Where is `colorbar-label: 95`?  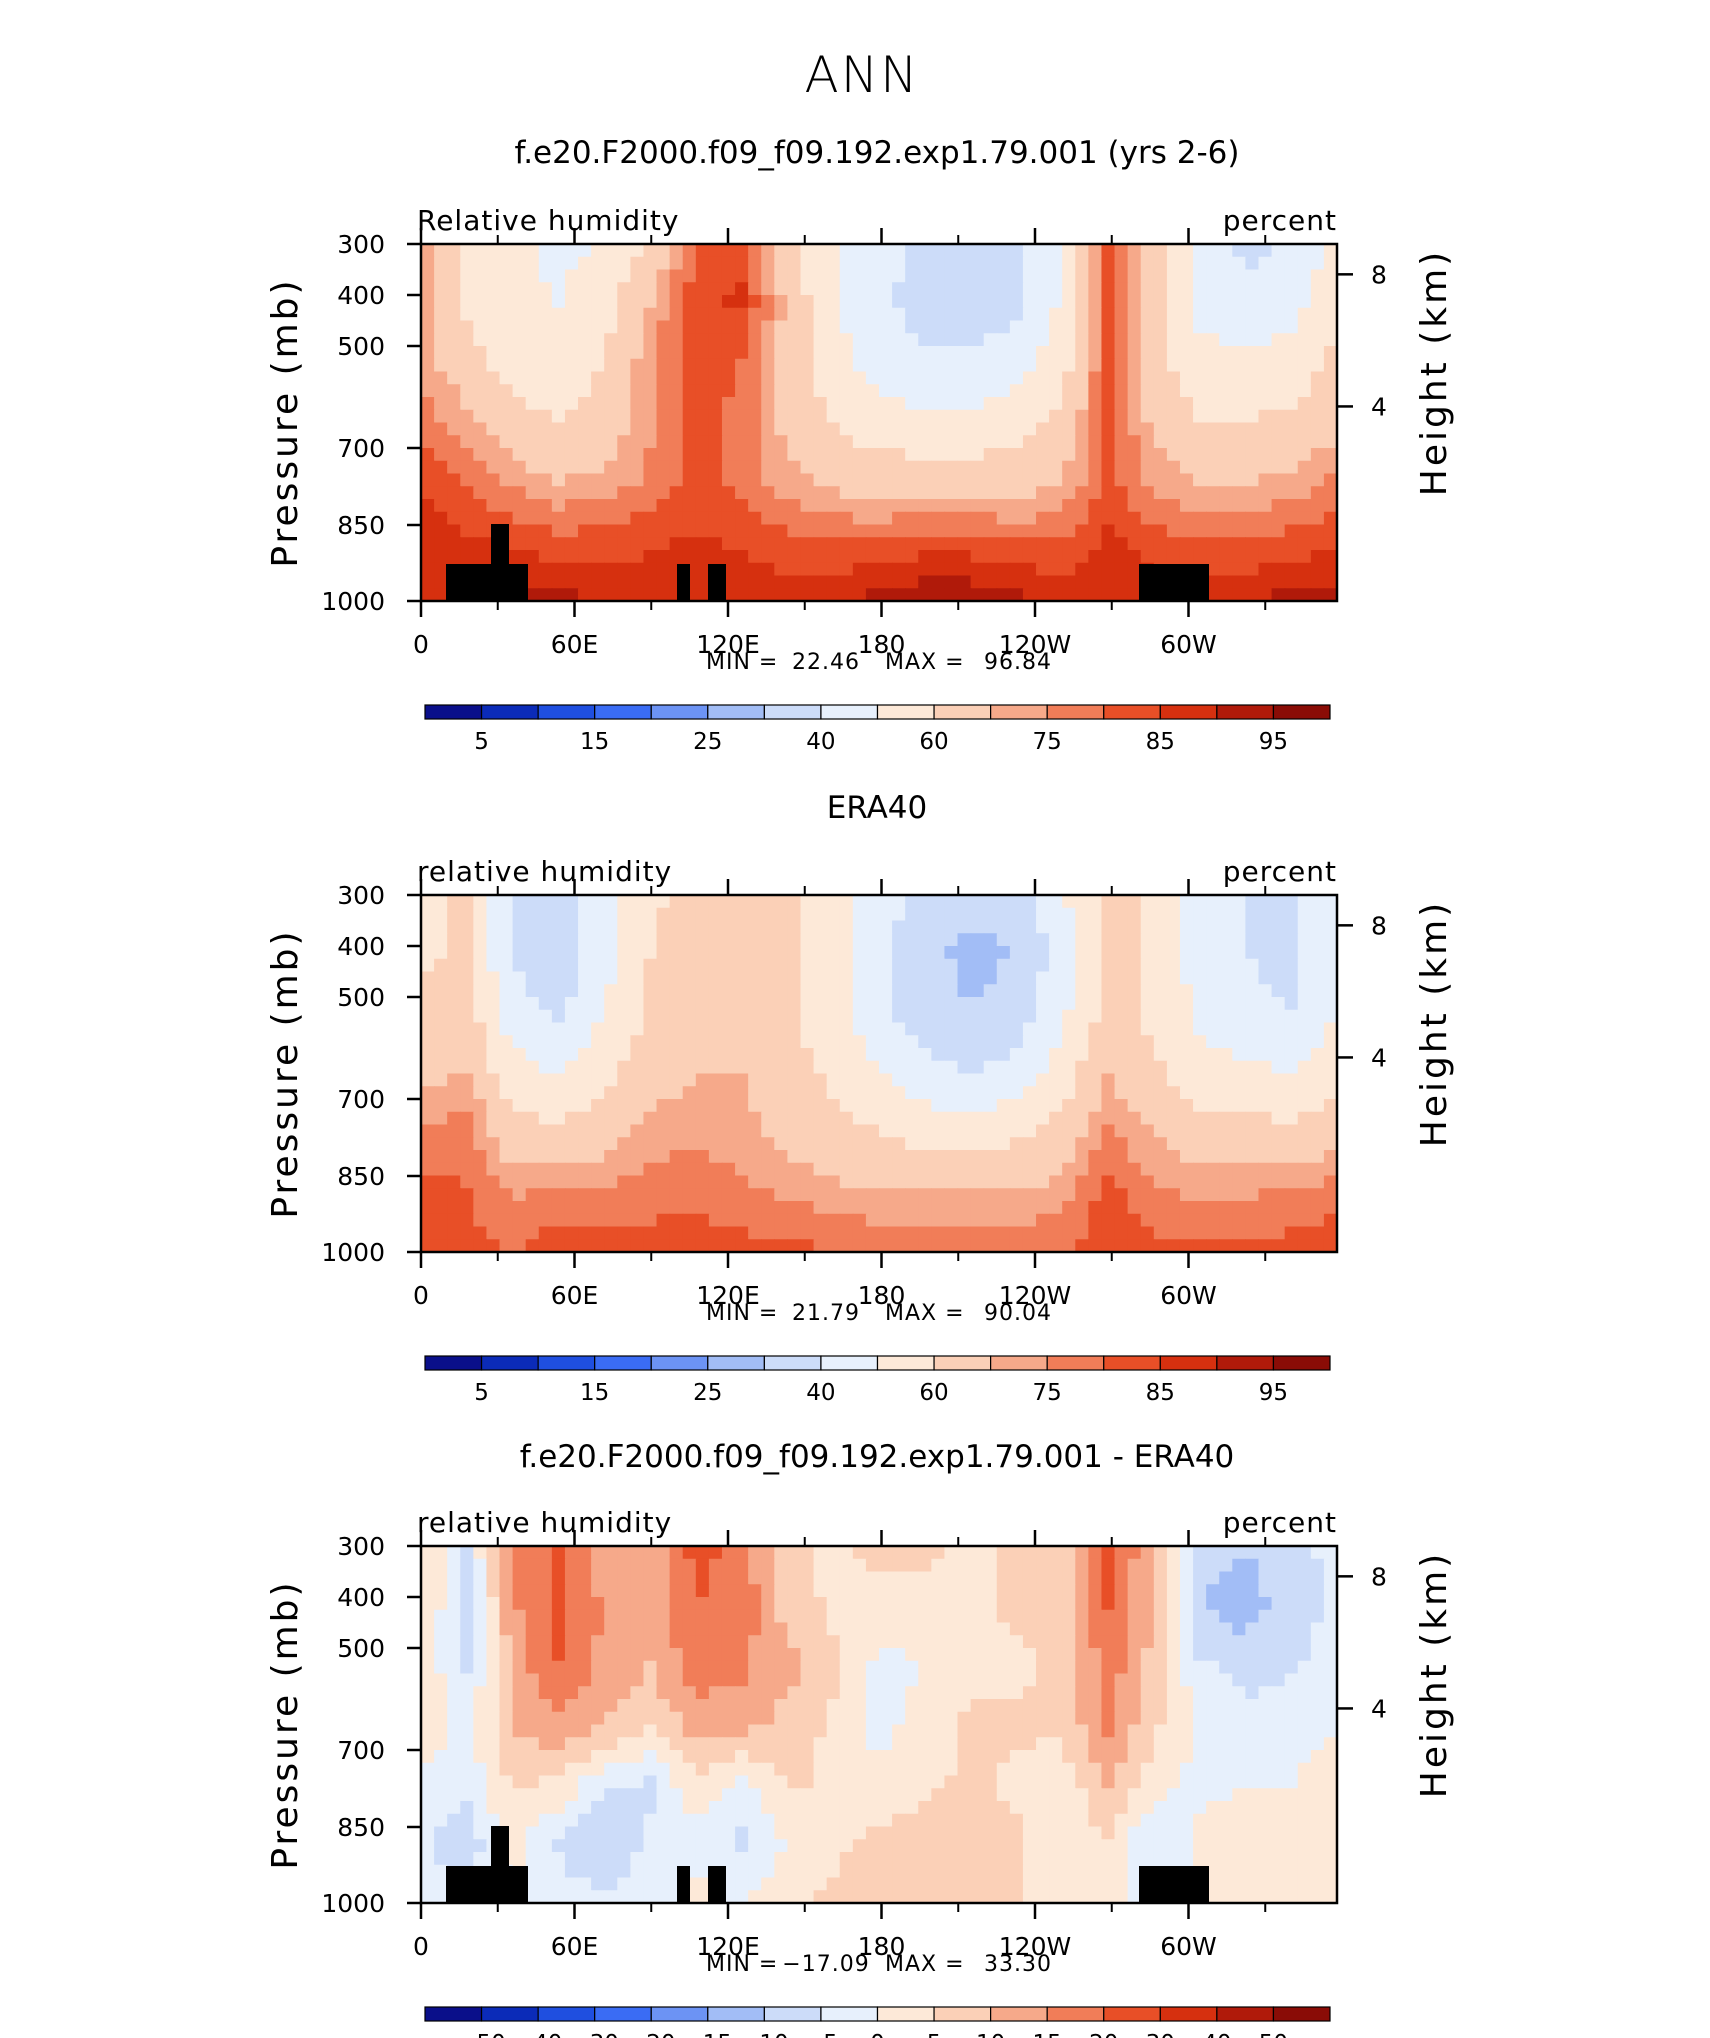 colorbar-label: 95 is located at coordinates (1273, 742).